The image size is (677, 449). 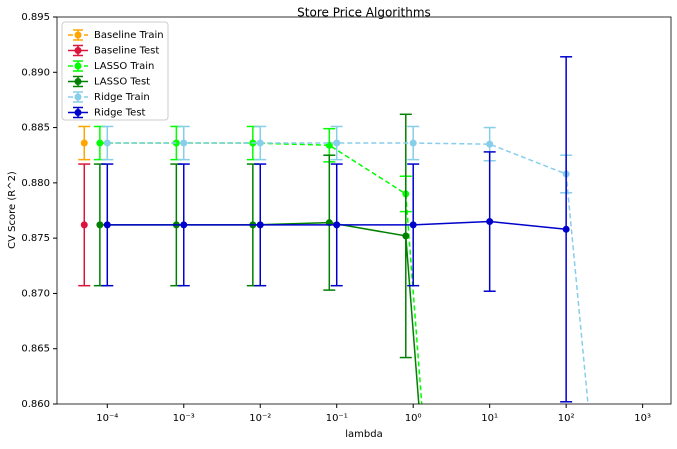 What do you see at coordinates (413, 418) in the screenshot?
I see `x-tick-label: 10⁰` at bounding box center [413, 418].